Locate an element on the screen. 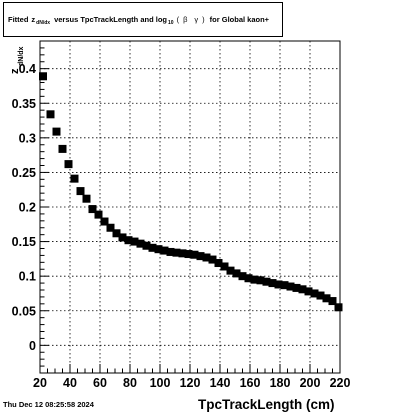 The width and height of the screenshot is (400, 414). title-text-fitted: Fitted is located at coordinates (18, 19).